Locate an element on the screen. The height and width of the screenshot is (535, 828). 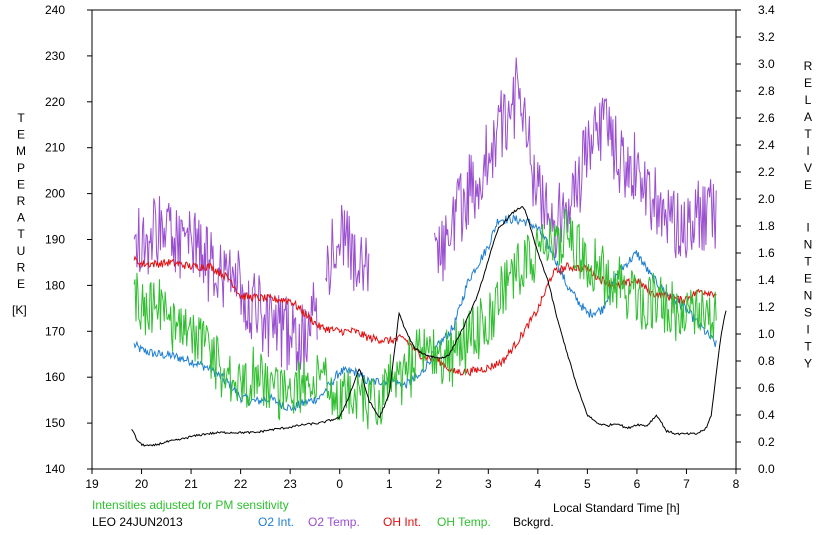
x-tick-label: 21 is located at coordinates (191, 484).